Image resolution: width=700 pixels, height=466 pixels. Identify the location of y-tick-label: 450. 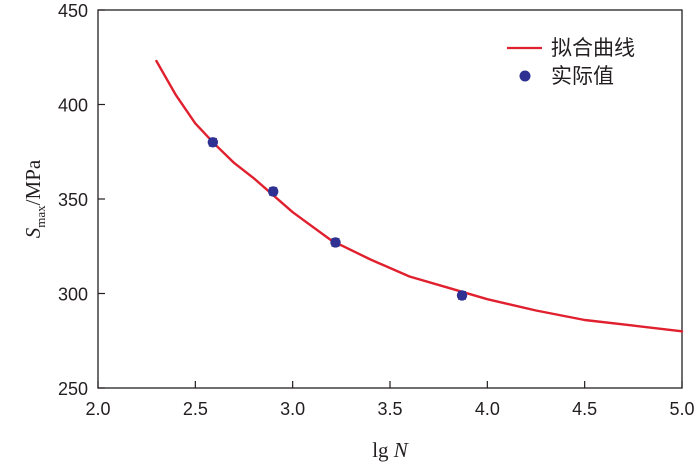
(73, 11).